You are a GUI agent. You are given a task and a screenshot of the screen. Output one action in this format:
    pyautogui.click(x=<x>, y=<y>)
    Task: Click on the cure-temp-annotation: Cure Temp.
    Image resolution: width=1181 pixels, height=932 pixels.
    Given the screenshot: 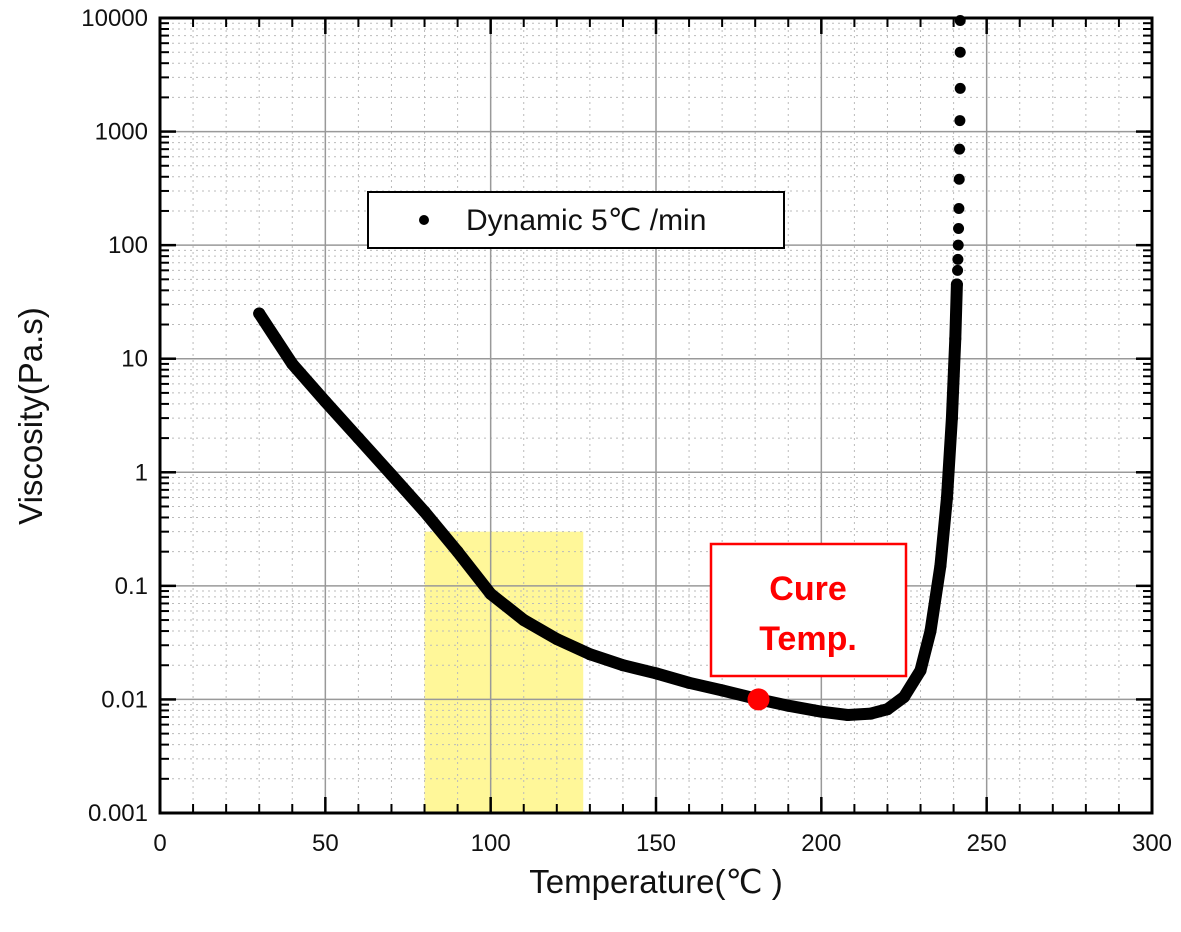 What is the action you would take?
    pyautogui.click(x=808, y=610)
    